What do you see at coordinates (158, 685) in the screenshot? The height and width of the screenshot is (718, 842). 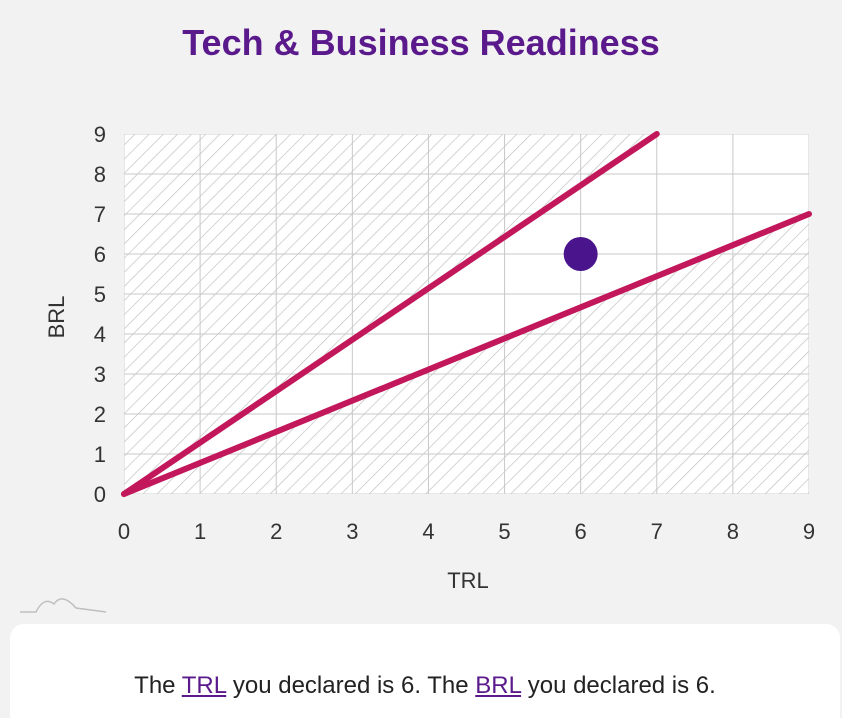 I see `declaration-prefix: The` at bounding box center [158, 685].